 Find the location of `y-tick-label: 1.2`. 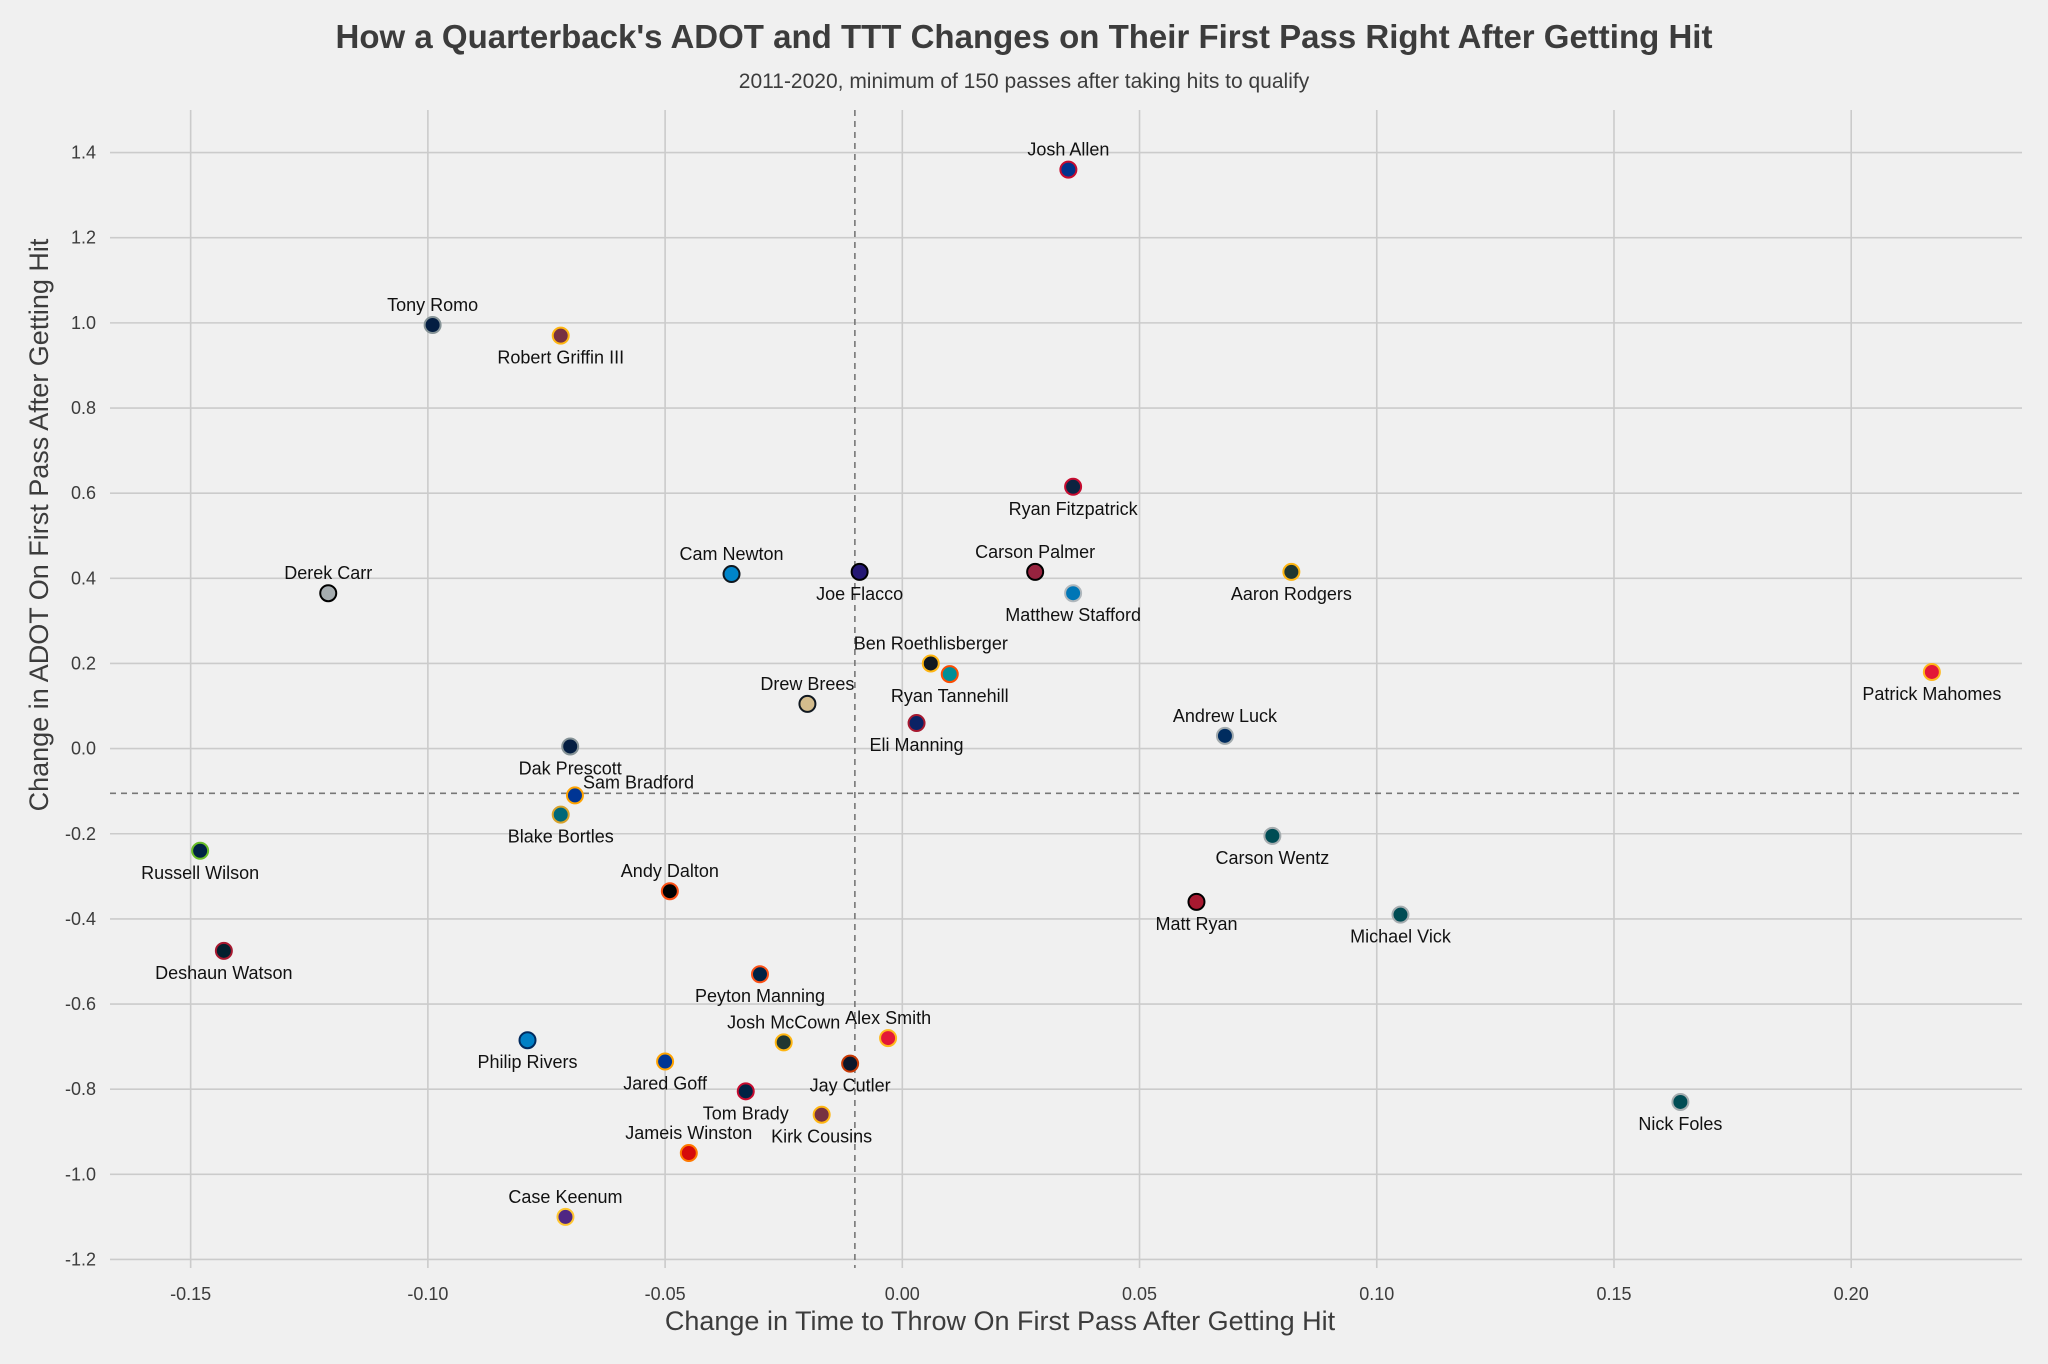

y-tick-label: 1.2 is located at coordinates (83, 238).